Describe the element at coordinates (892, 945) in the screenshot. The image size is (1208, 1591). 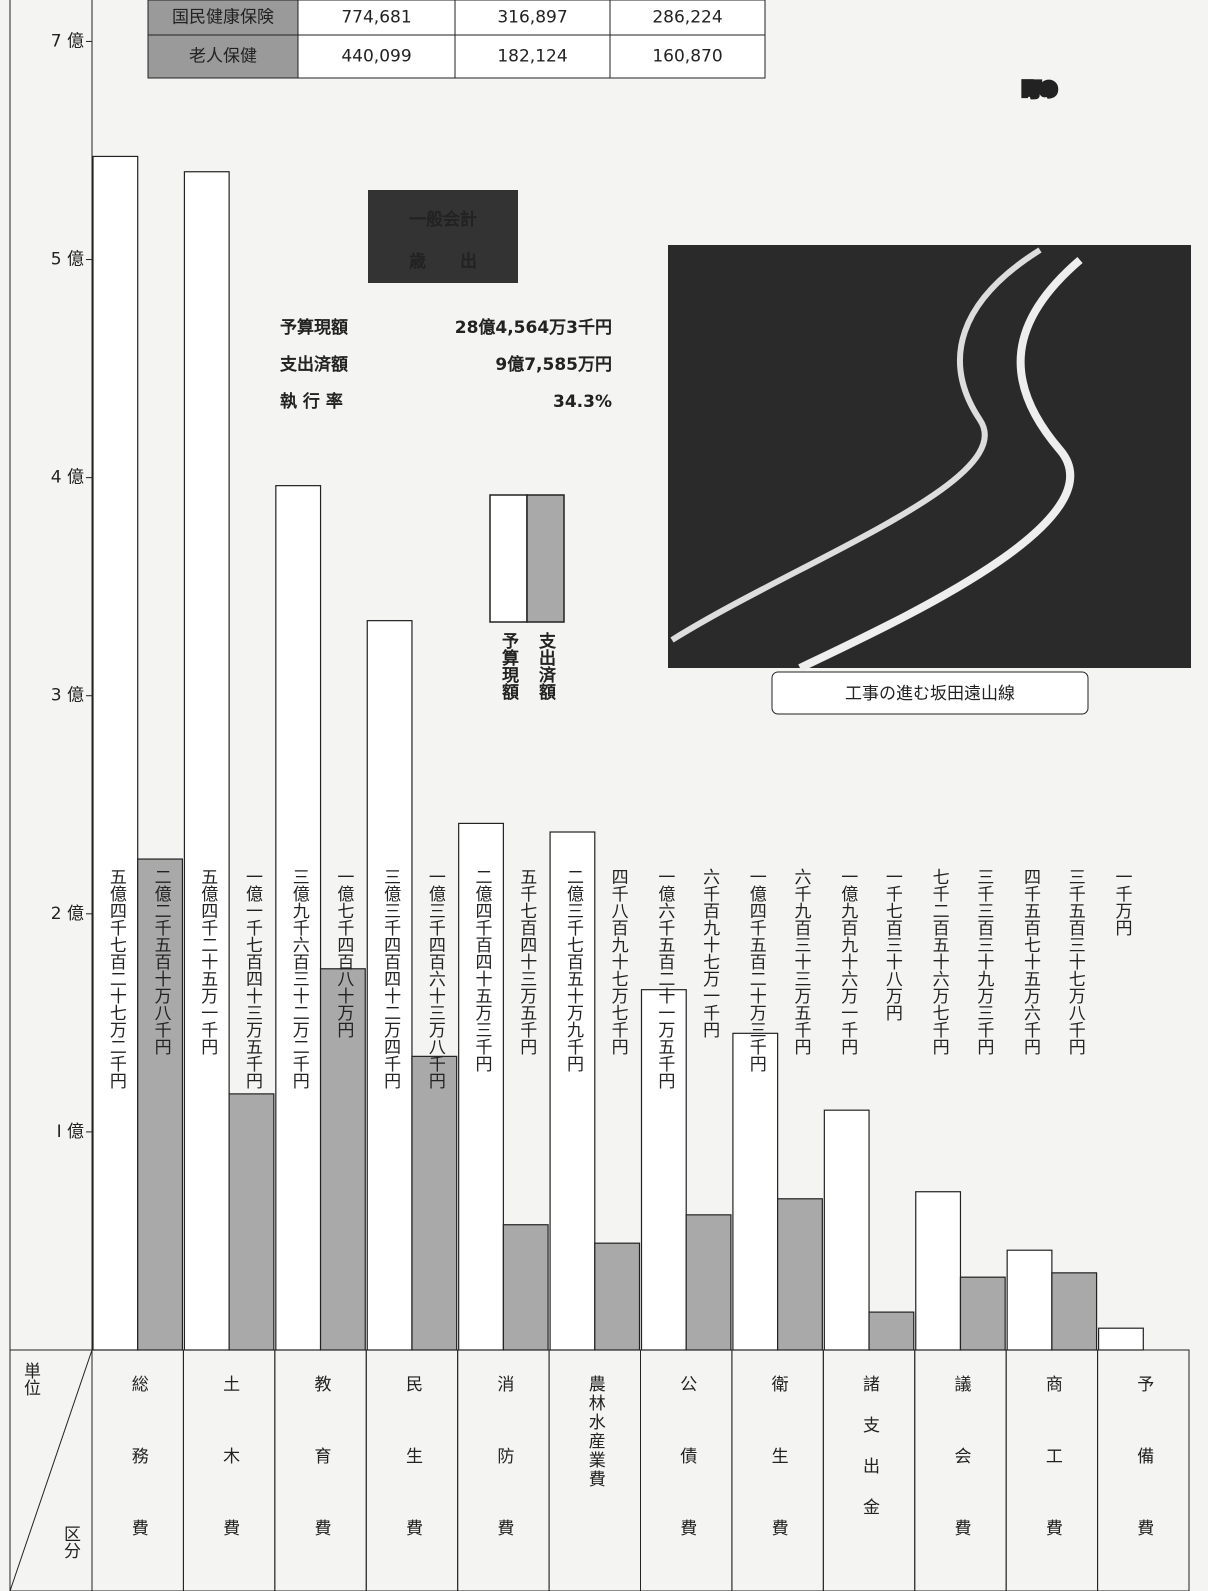
I see `value-label v: 一千七百三十八万円` at that location.